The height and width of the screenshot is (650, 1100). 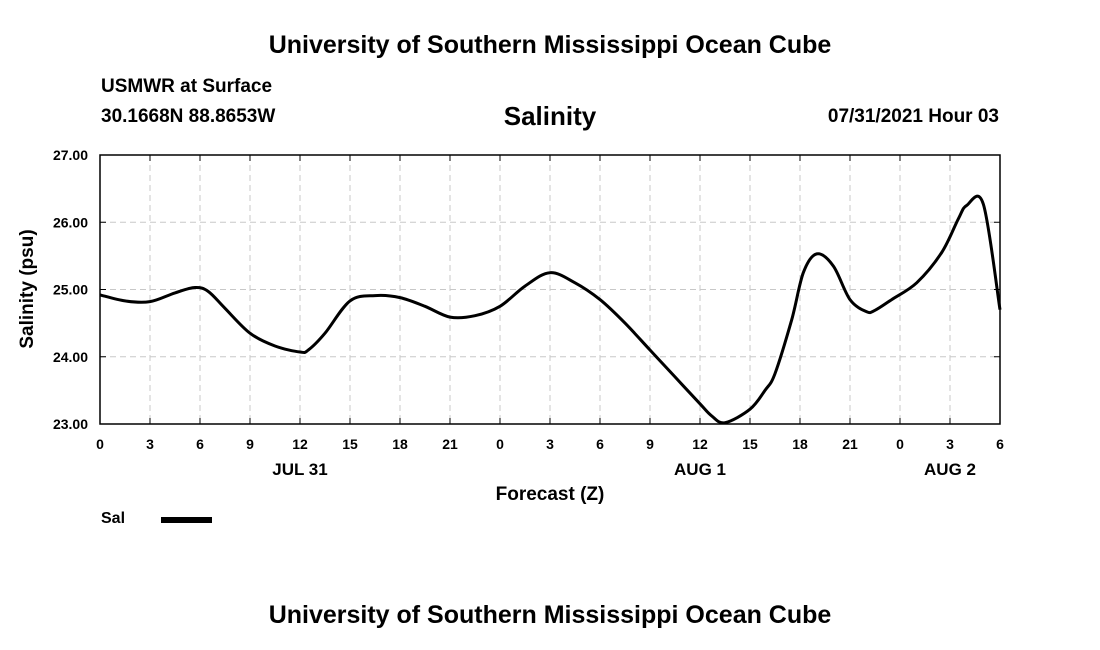 I want to click on y-tick-label: 25.00, so click(x=70, y=290).